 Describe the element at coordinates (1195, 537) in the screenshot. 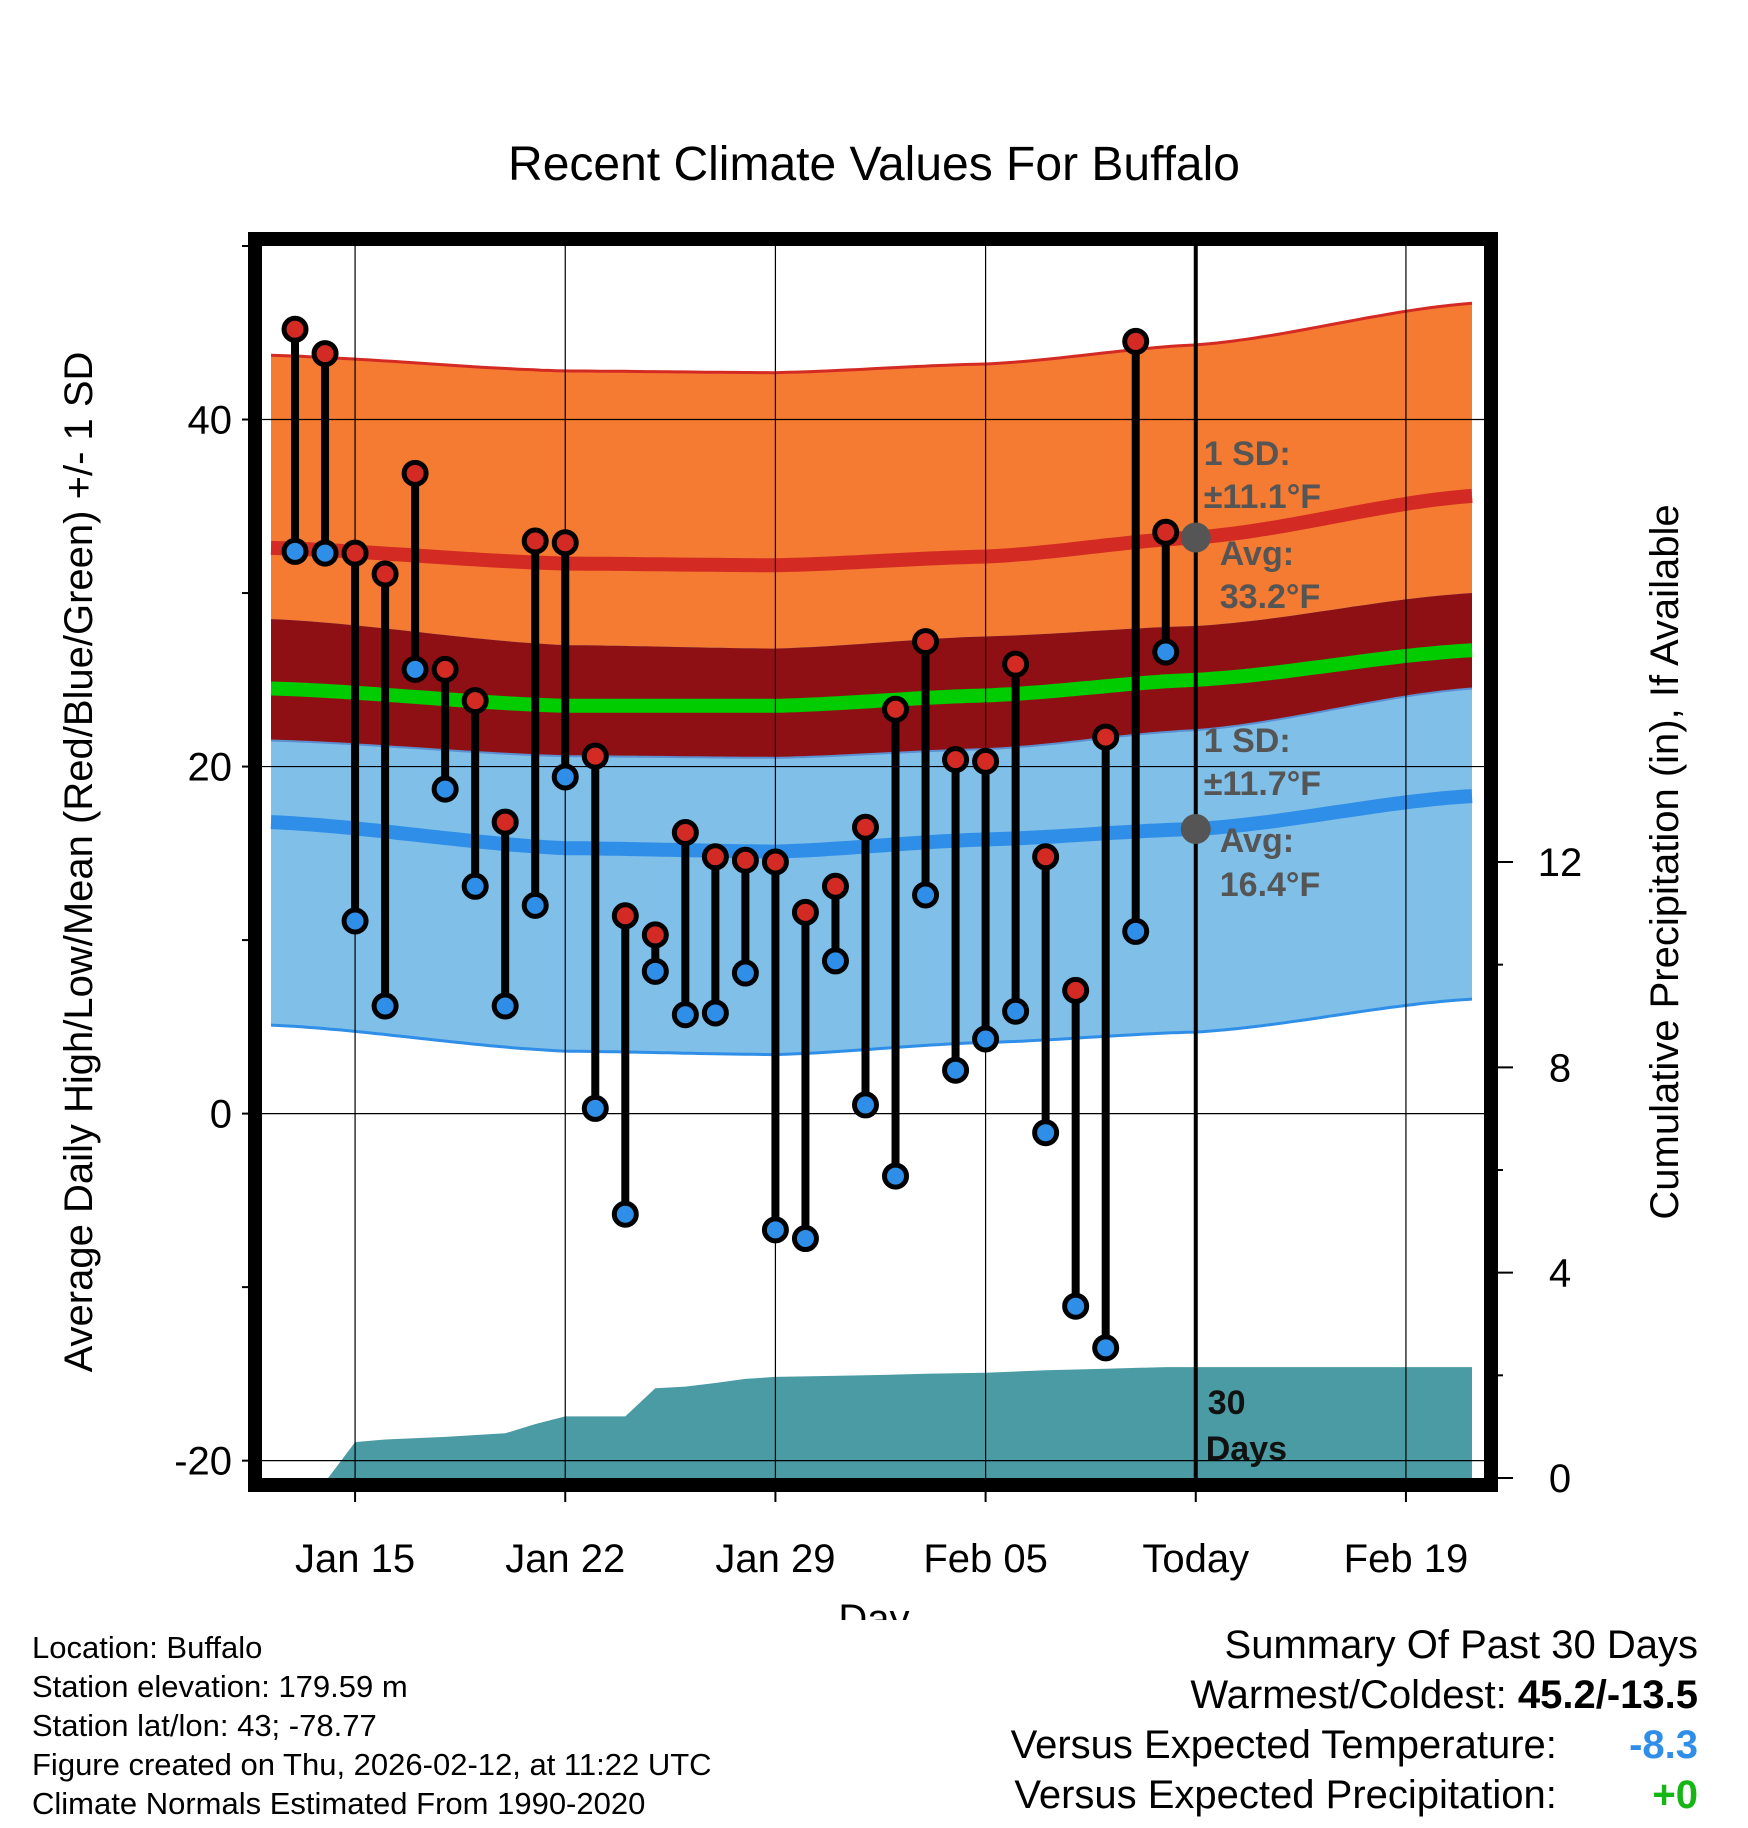

I see `high-avg-dot` at that location.